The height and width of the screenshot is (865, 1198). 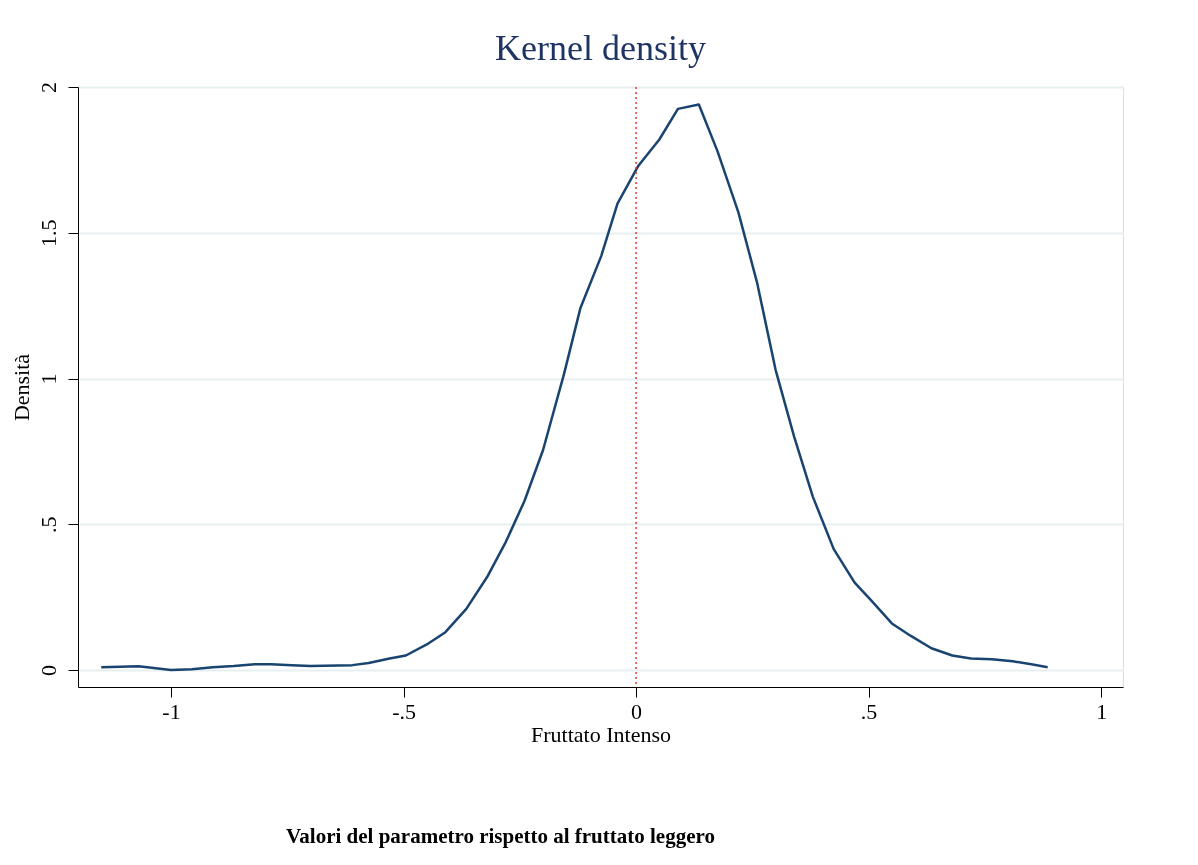 What do you see at coordinates (48, 671) in the screenshot?
I see `y-tick-label: 0` at bounding box center [48, 671].